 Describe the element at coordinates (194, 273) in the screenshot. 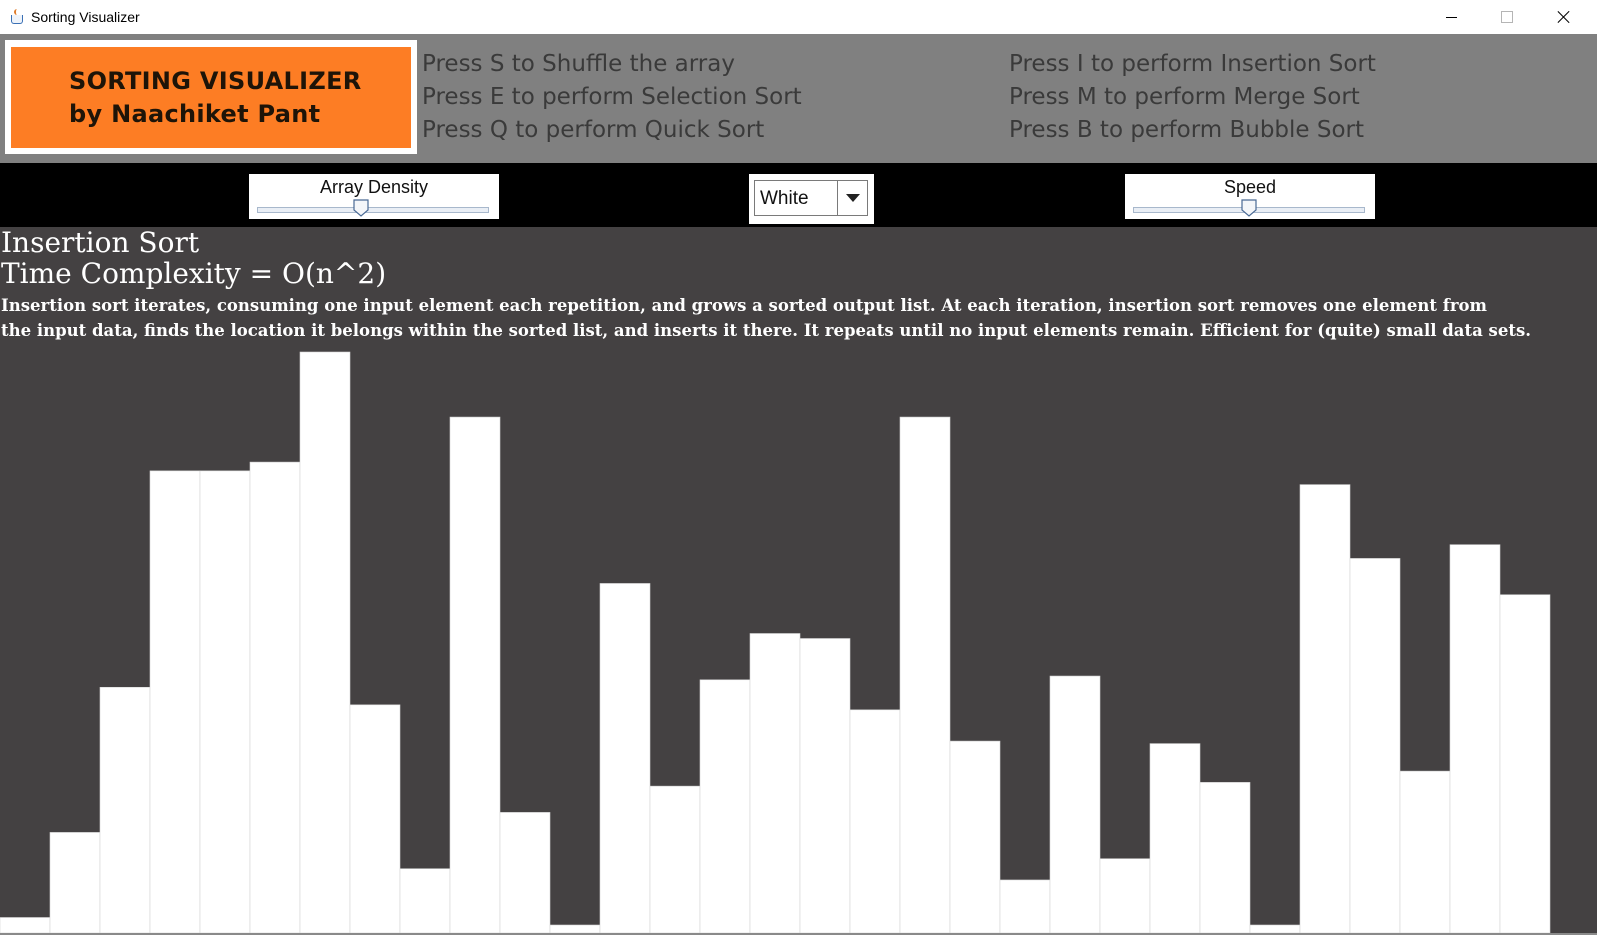

I see `time-complexity: Time Complexity = O(n^2)` at that location.